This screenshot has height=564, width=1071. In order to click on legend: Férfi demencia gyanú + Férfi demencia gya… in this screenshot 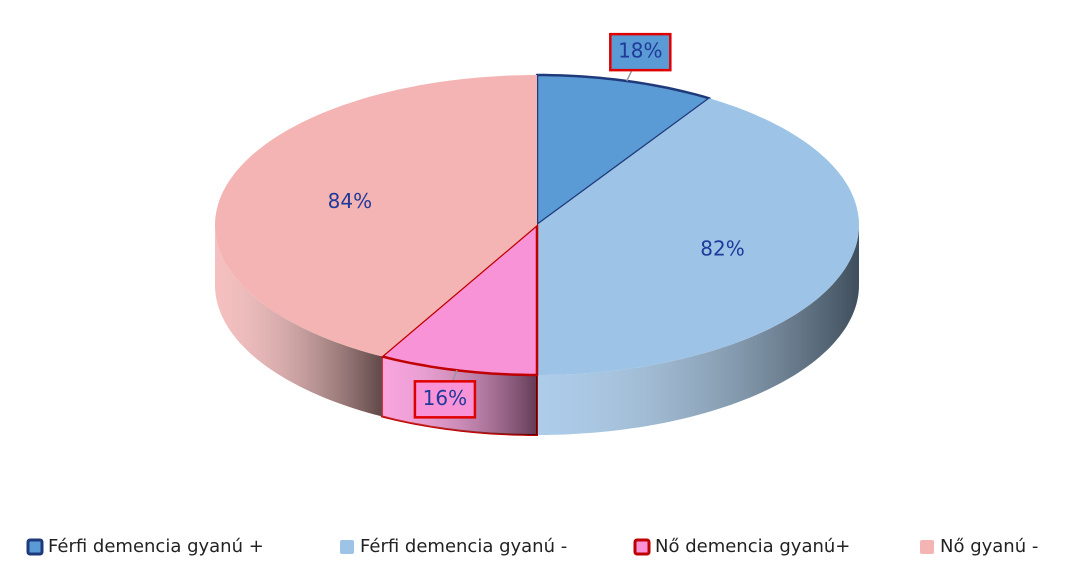, I will do `click(532, 546)`.